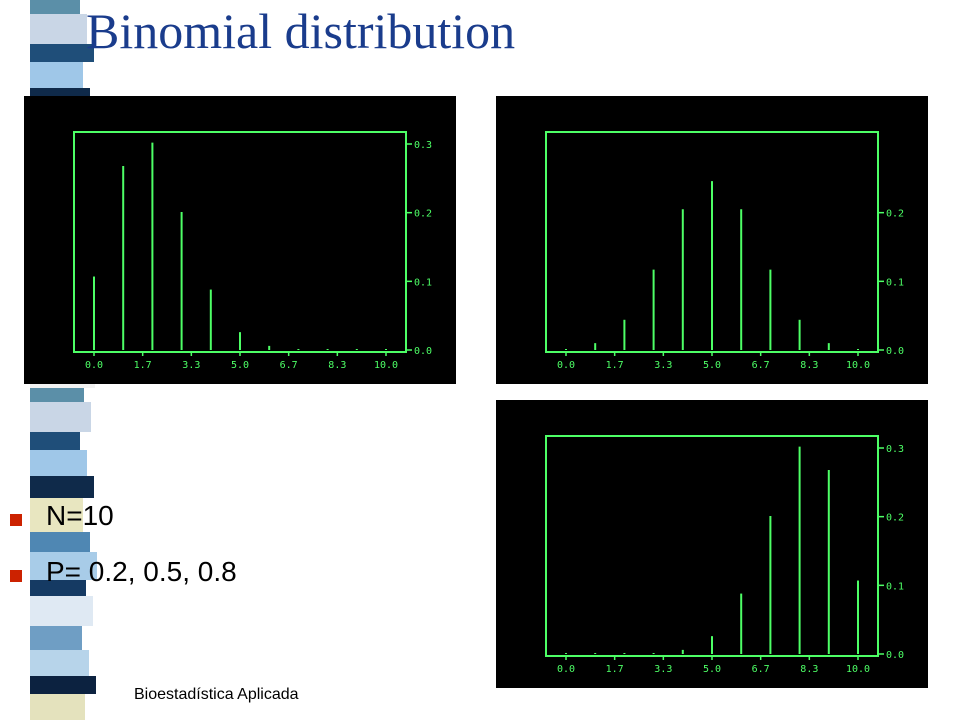 The height and width of the screenshot is (720, 960). I want to click on footer-text: Bioestadística Aplicada, so click(216, 694).